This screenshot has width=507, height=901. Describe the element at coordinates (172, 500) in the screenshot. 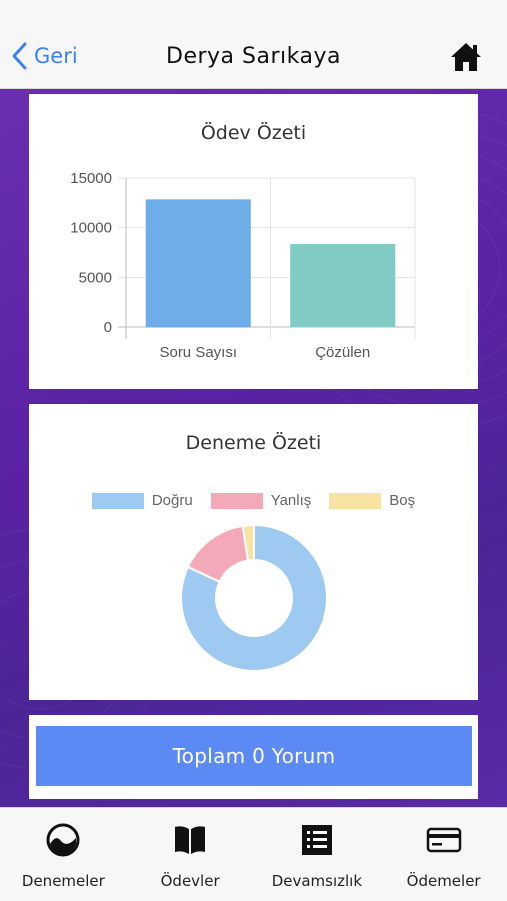

I see `legend-label: Doğru` at that location.